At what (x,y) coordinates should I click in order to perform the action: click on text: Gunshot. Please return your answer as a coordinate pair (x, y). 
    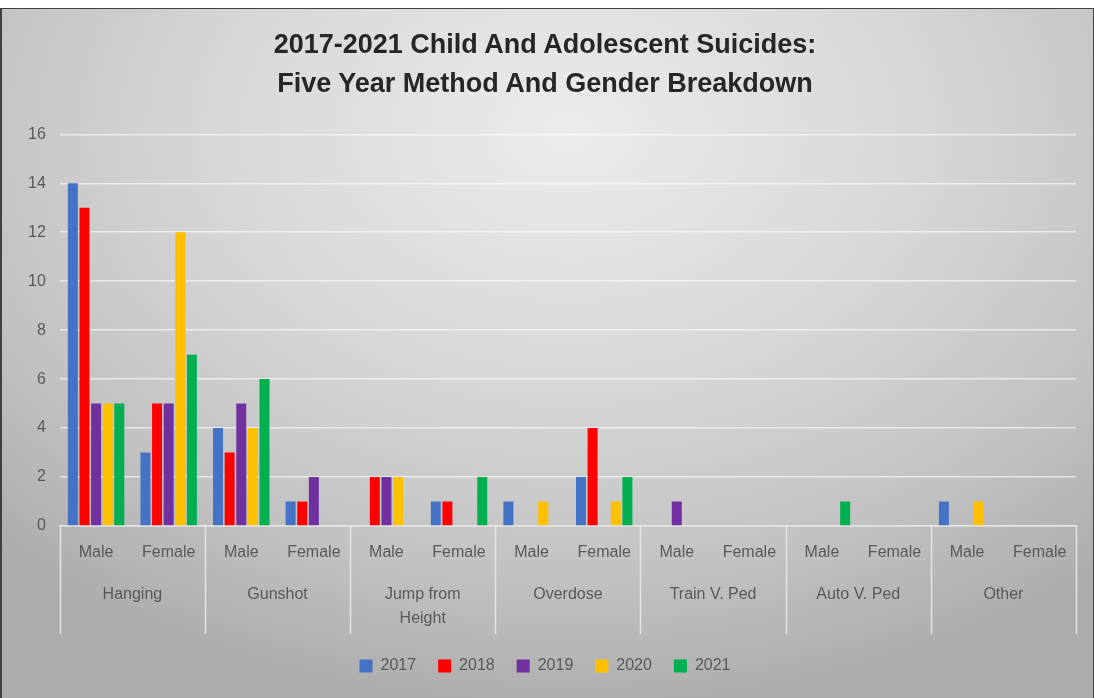
    Looking at the image, I should click on (278, 594).